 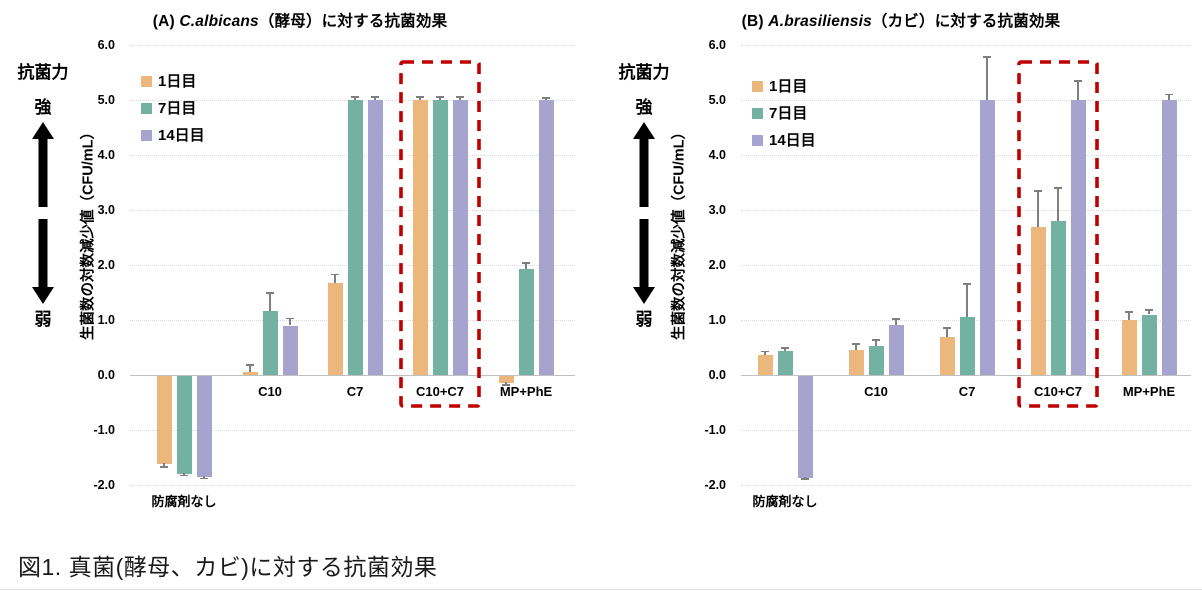 What do you see at coordinates (966, 21) in the screenshot?
I see `chart-b-title-suffix: （カビ）に対する抗菌効果` at bounding box center [966, 21].